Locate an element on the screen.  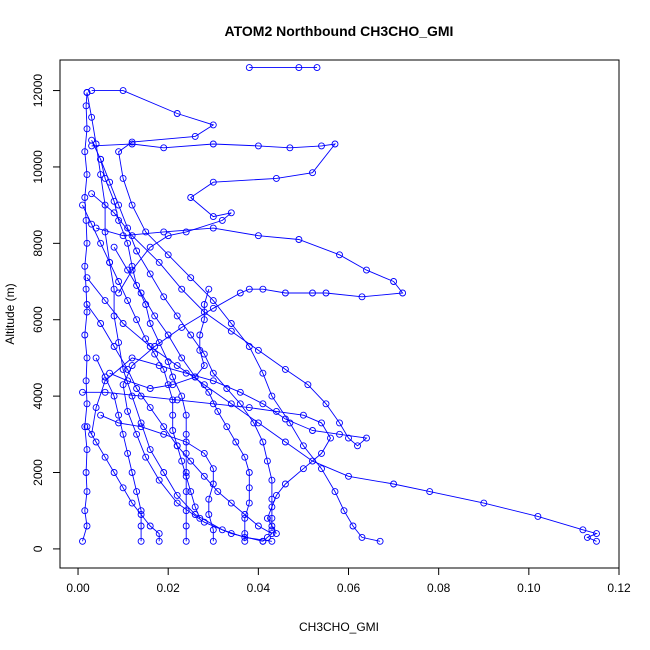
y-tick-label-5: 10000 is located at coordinates (38, 167).